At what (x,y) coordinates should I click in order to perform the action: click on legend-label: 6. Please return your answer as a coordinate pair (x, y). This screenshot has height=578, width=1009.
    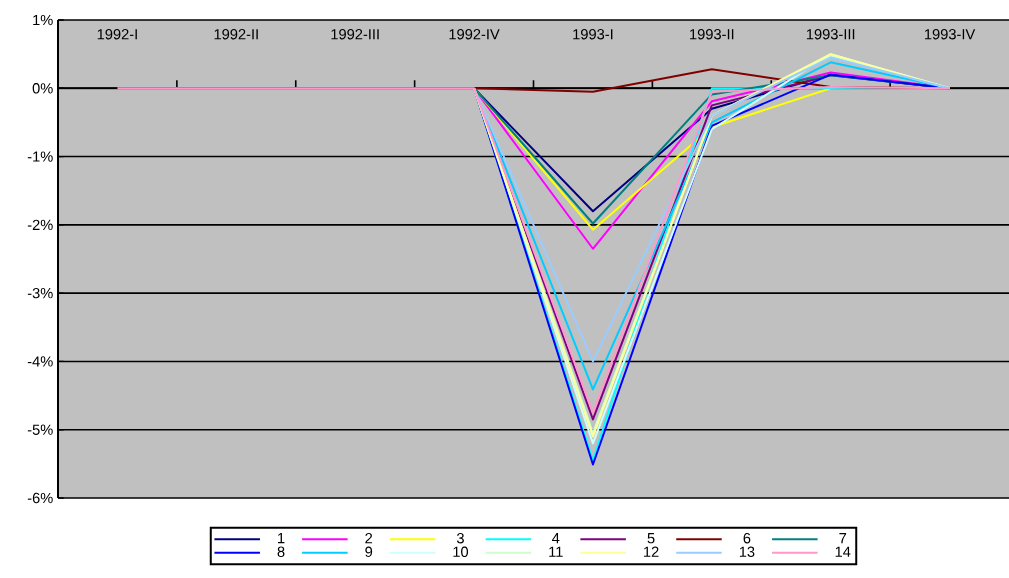
    Looking at the image, I should click on (747, 538).